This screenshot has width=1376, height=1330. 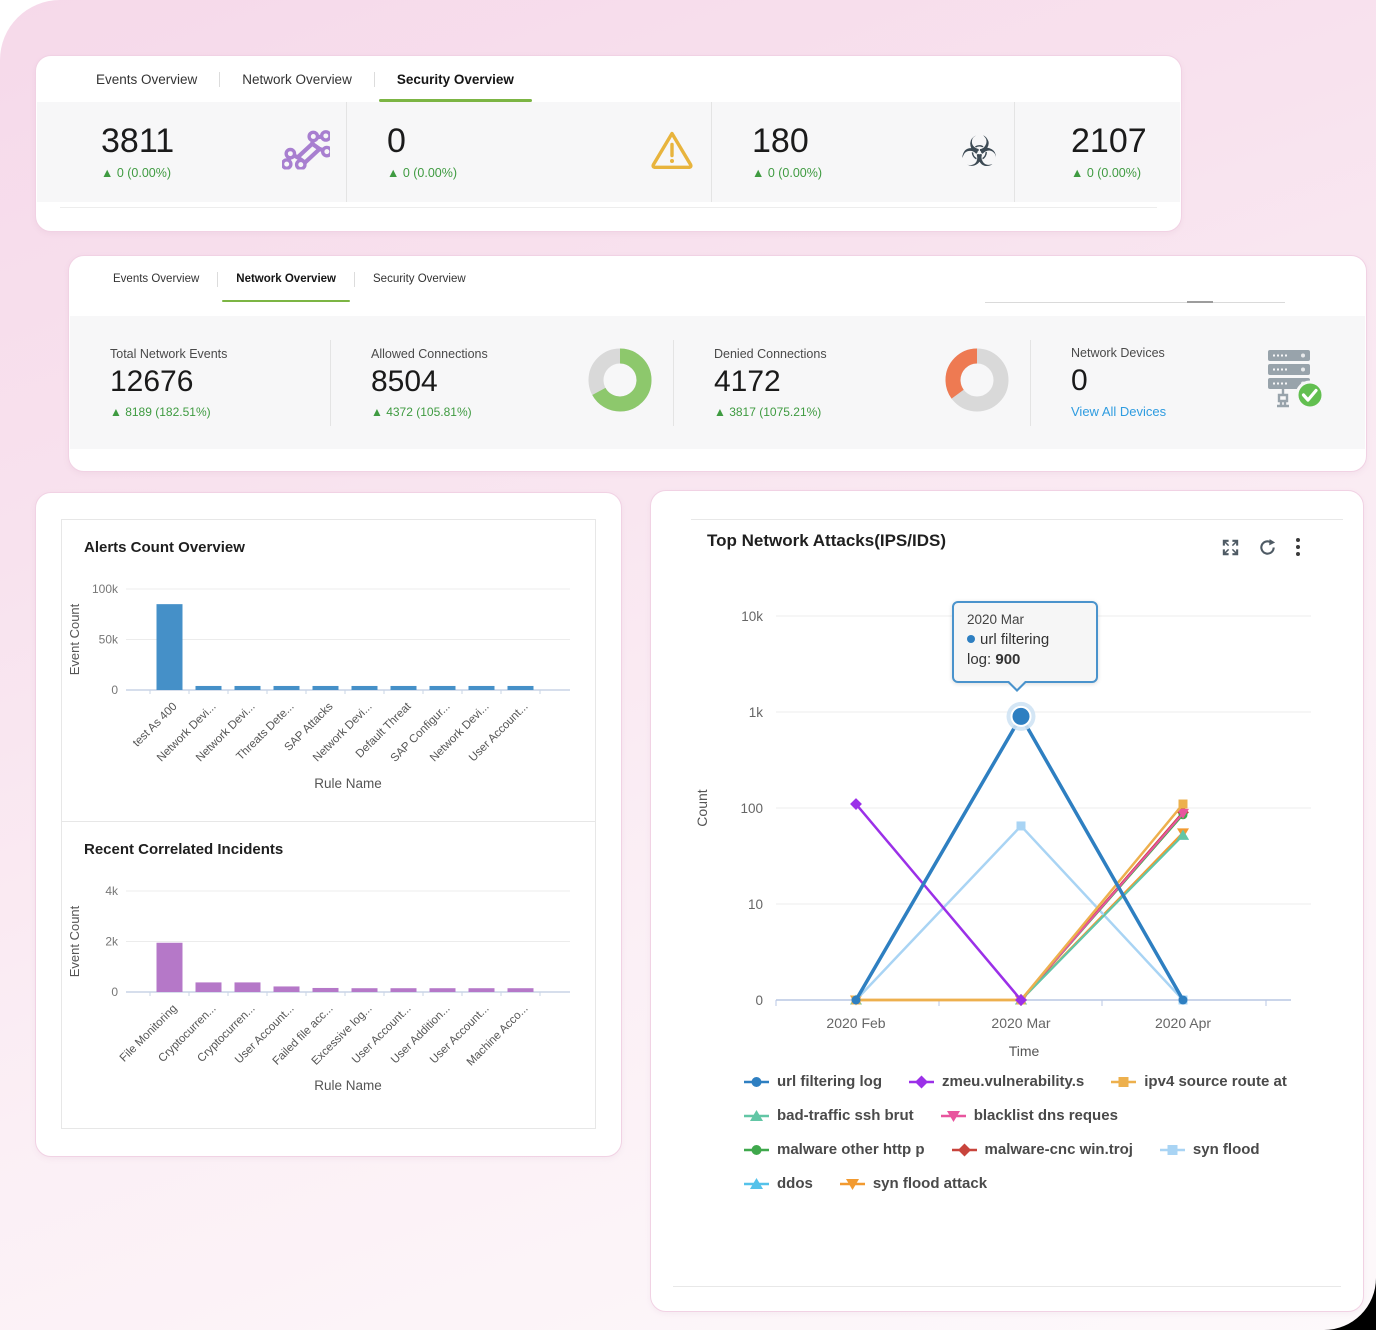 What do you see at coordinates (1119, 411) in the screenshot?
I see `view-all-devices-link: View All Devices` at bounding box center [1119, 411].